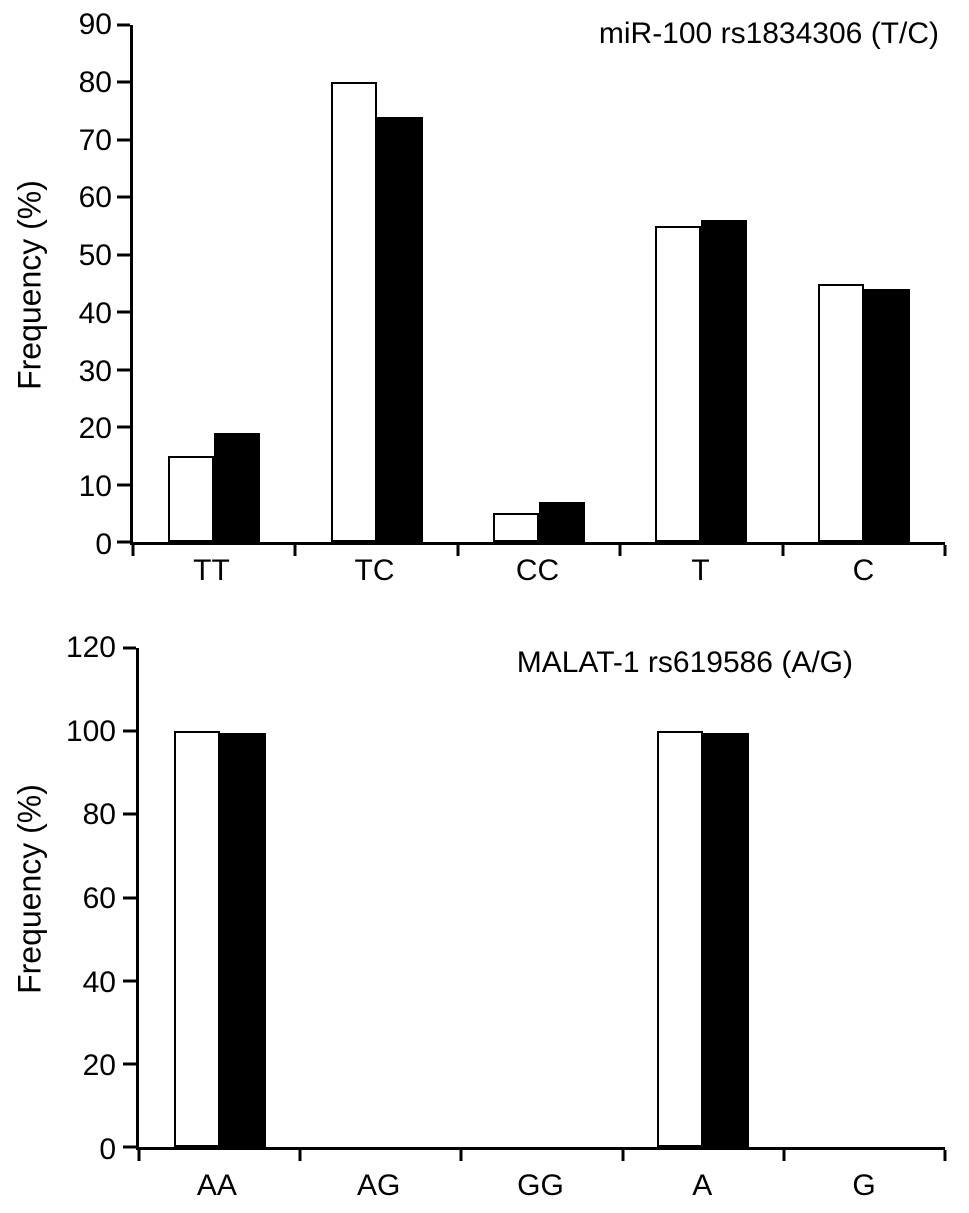 The height and width of the screenshot is (1213, 969). Describe the element at coordinates (561, 521) in the screenshot. I see `filled-bar-cc` at that location.